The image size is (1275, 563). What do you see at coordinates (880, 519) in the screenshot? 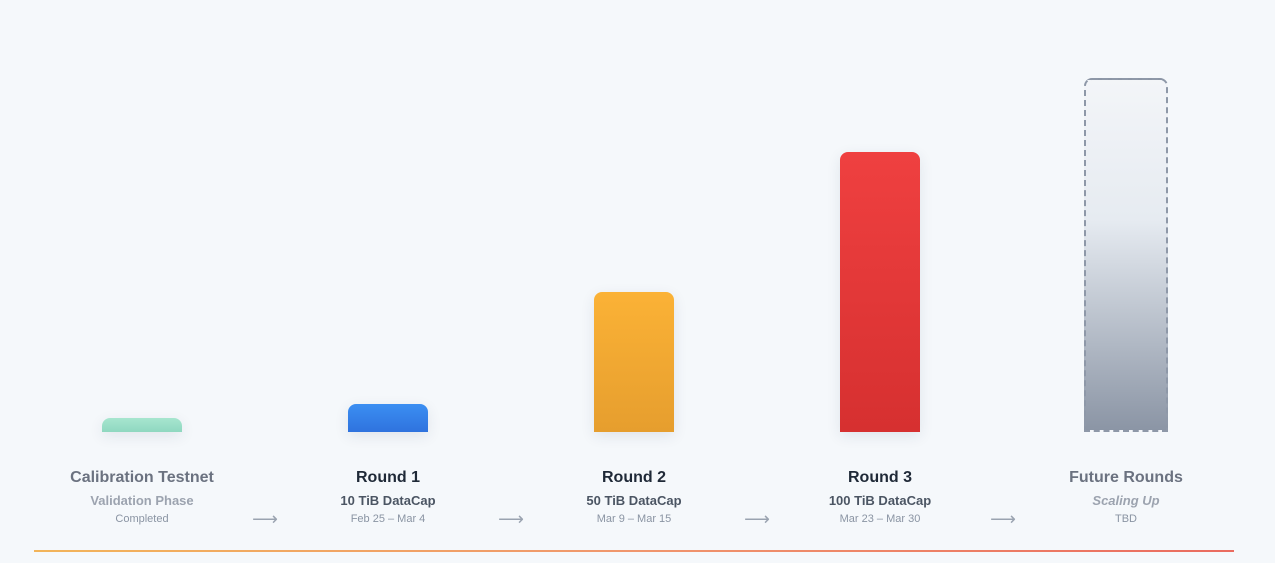
I see `category-dates: Mar 23 – Mar 30` at bounding box center [880, 519].